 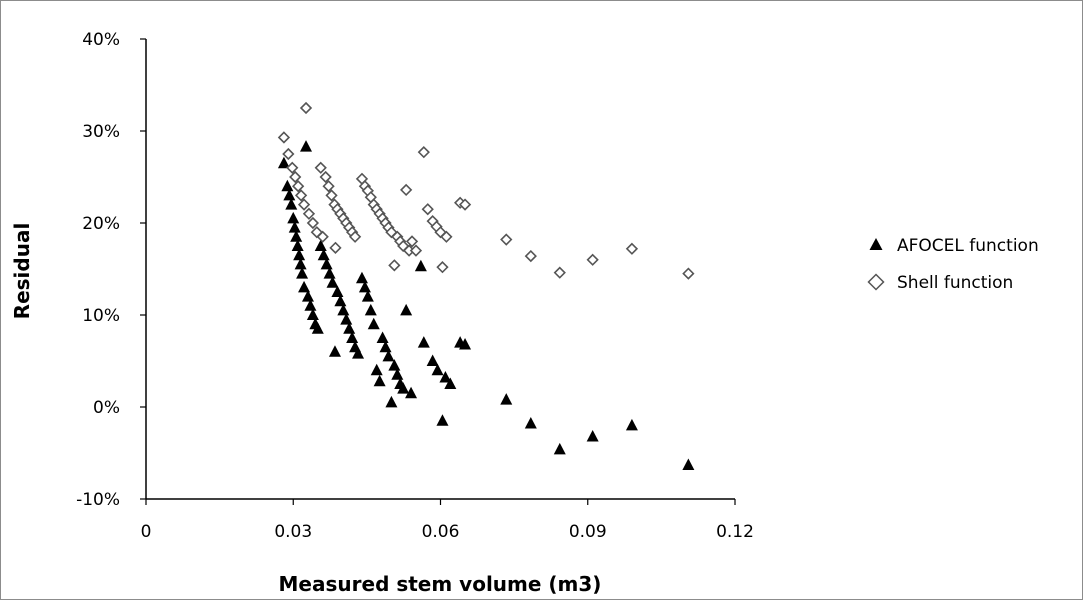 I want to click on y-tick-label: 10%, so click(x=101, y=316).